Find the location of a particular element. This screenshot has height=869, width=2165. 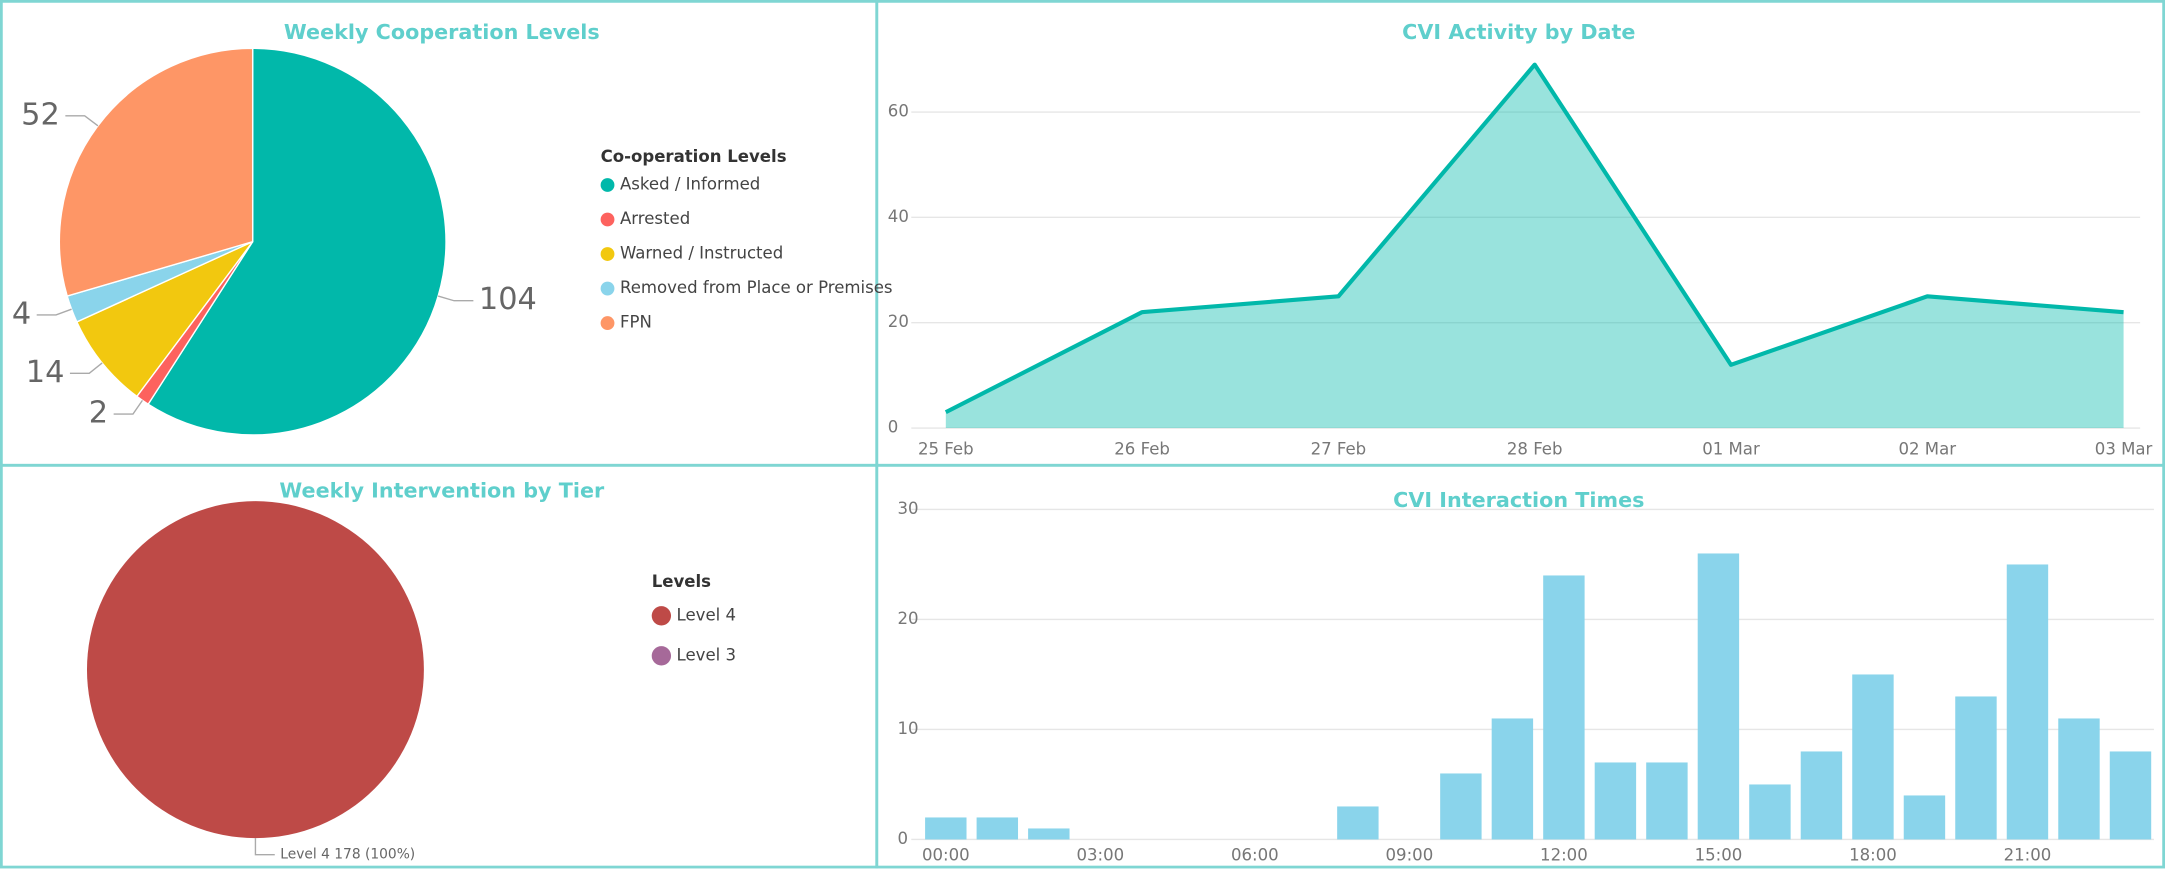

legend-label: Level 4 is located at coordinates (706, 614).